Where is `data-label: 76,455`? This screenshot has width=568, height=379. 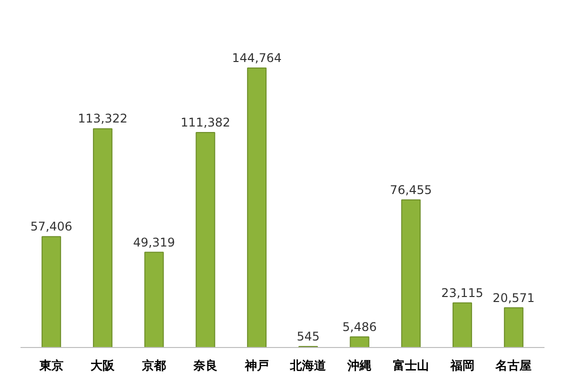
data-label: 76,455 is located at coordinates (411, 189).